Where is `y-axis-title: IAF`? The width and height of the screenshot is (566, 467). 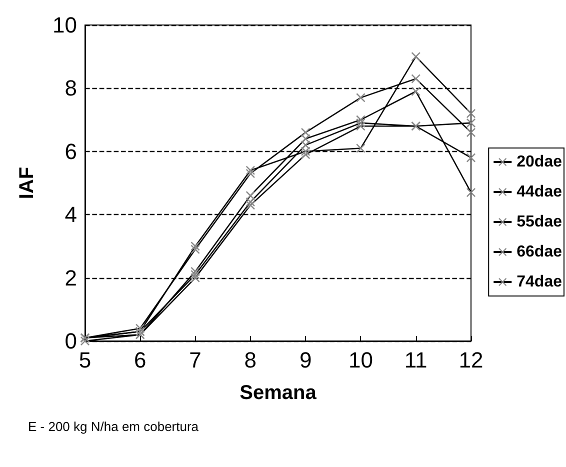
y-axis-title: IAF is located at coordinates (27, 183).